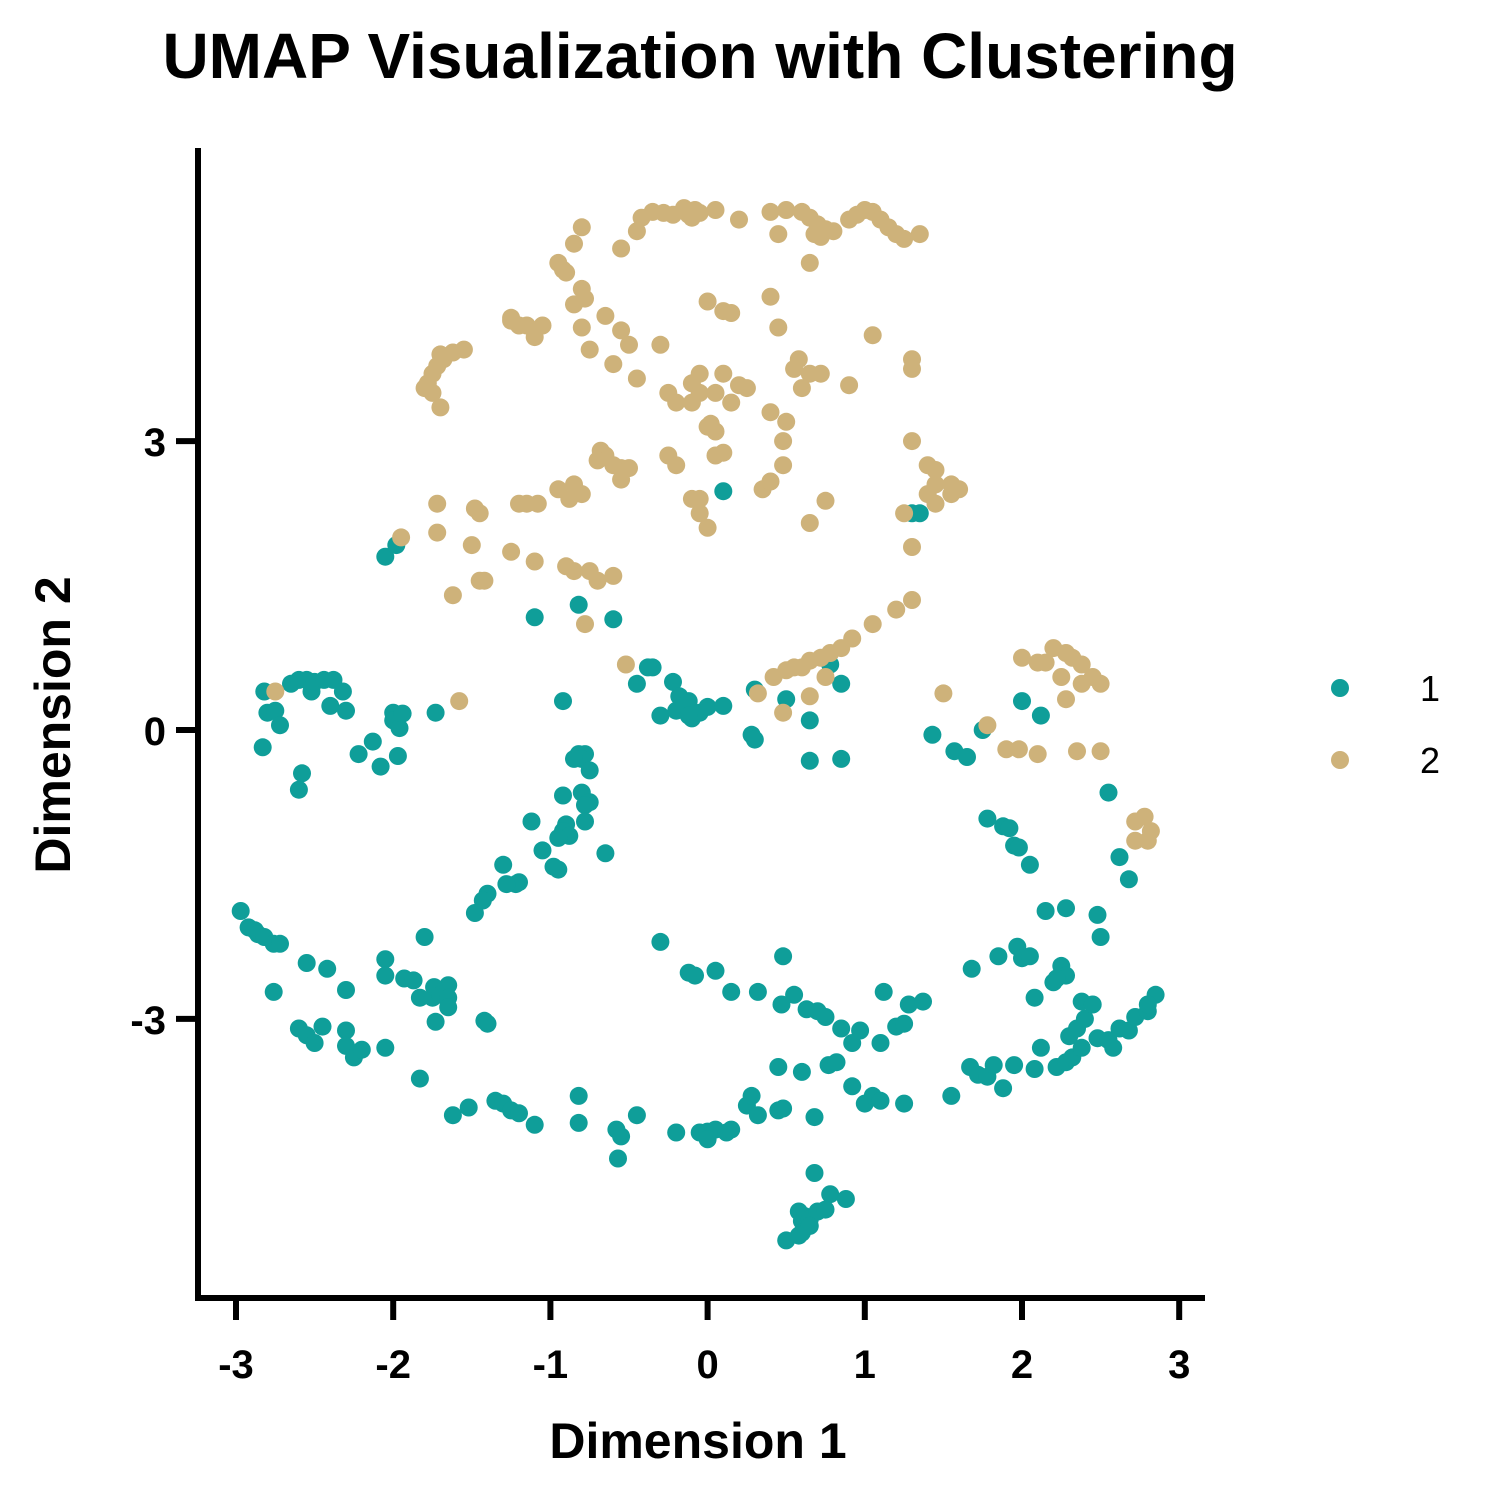 The height and width of the screenshot is (1500, 1500). I want to click on x-tick-label: 2, so click(1022, 1365).